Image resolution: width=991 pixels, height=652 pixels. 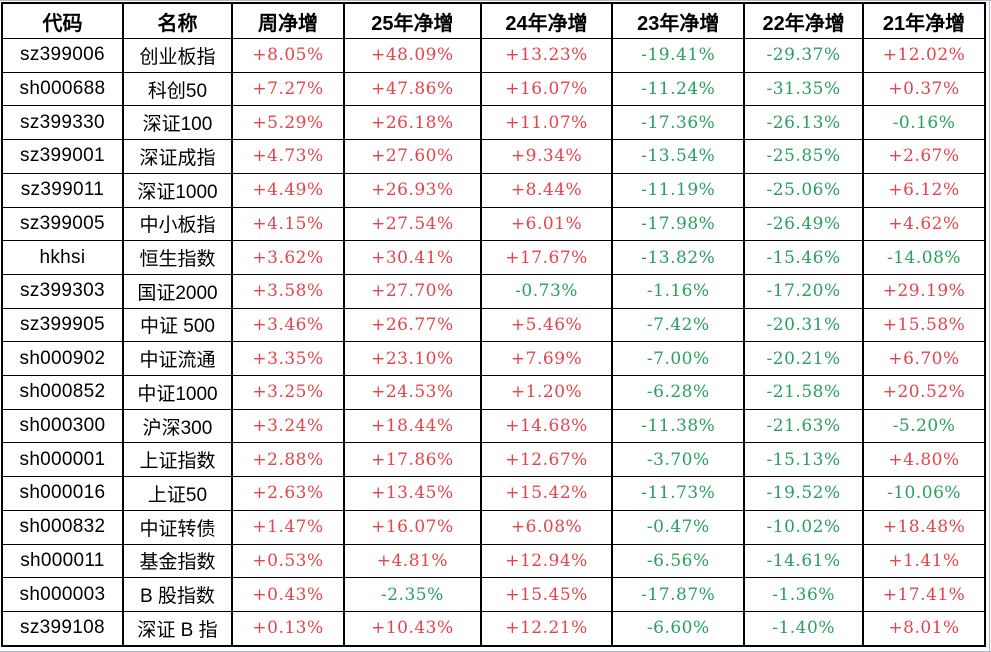 What do you see at coordinates (804, 359) in the screenshot?
I see `gain-value-cell: -20.21%` at bounding box center [804, 359].